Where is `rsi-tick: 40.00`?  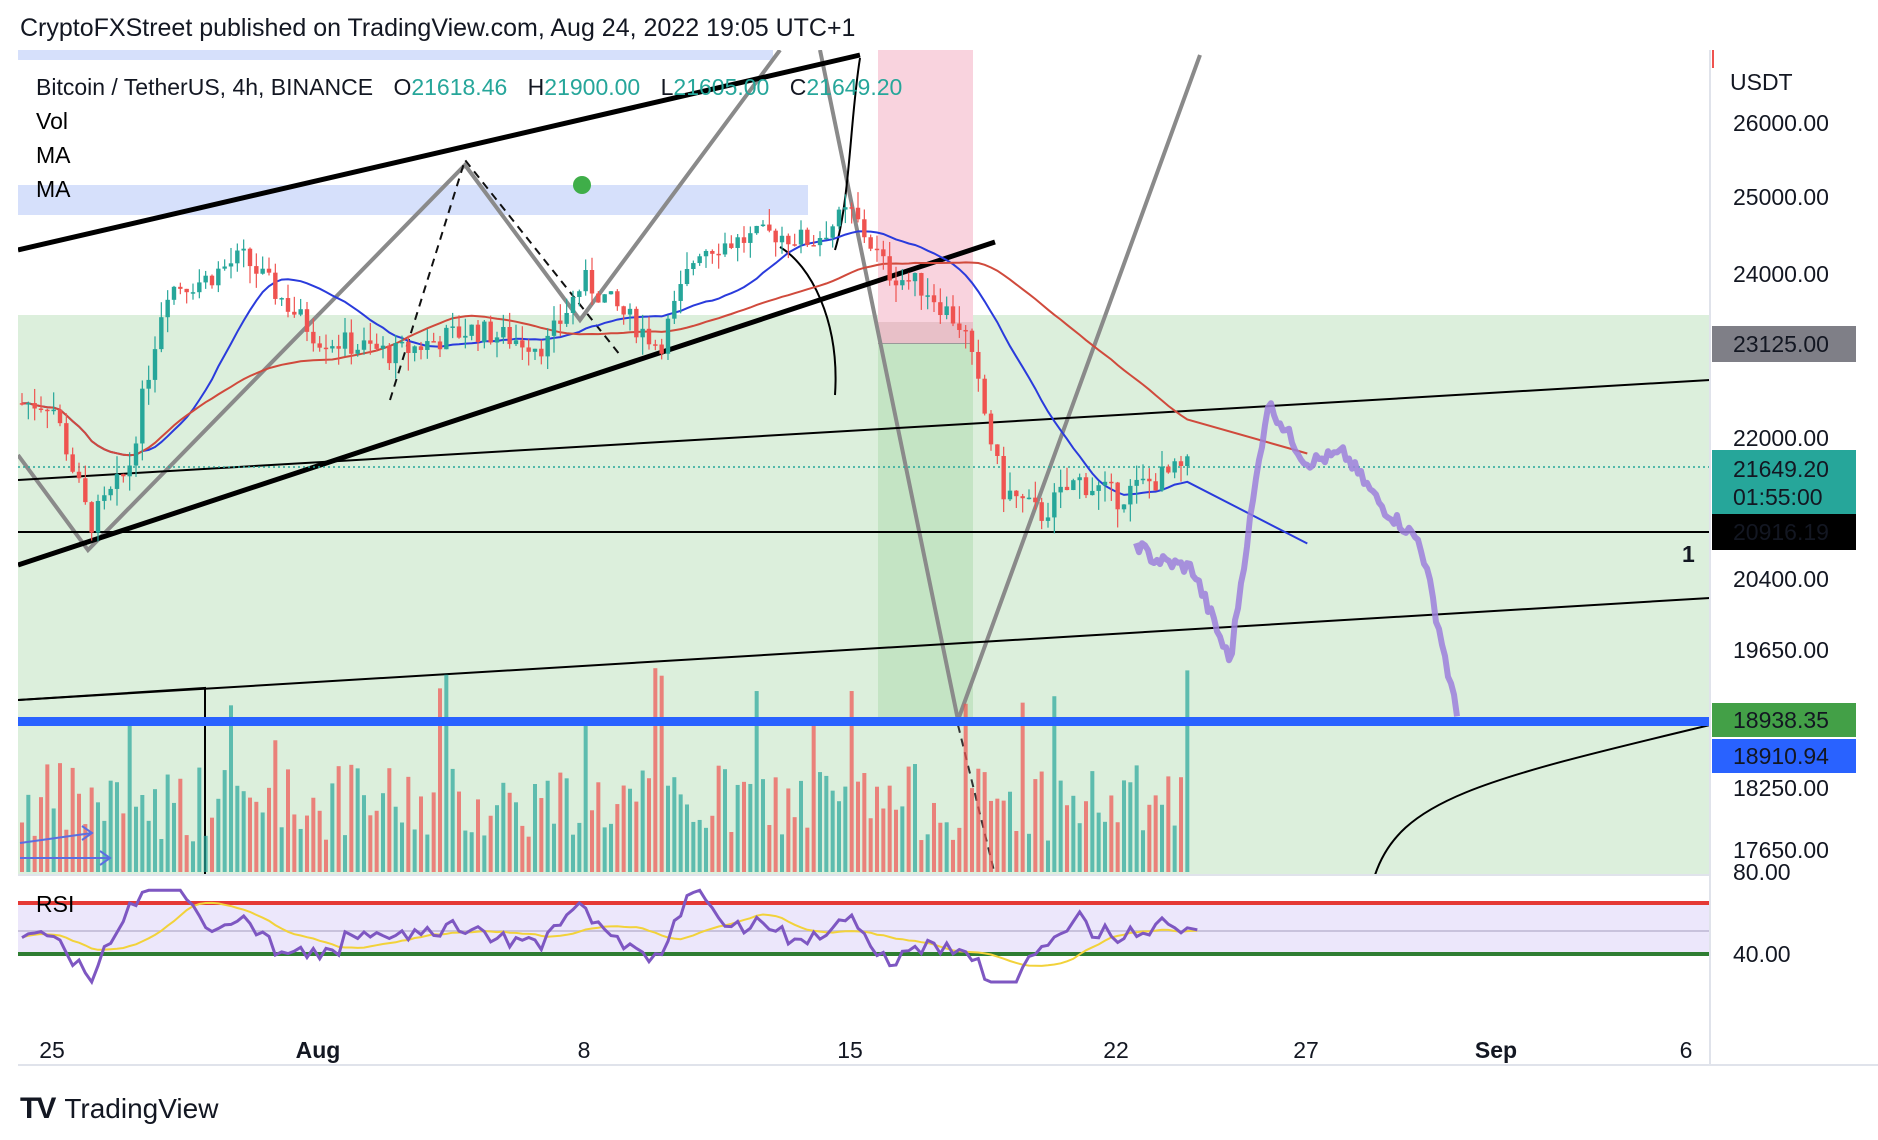 rsi-tick: 40.00 is located at coordinates (1762, 954).